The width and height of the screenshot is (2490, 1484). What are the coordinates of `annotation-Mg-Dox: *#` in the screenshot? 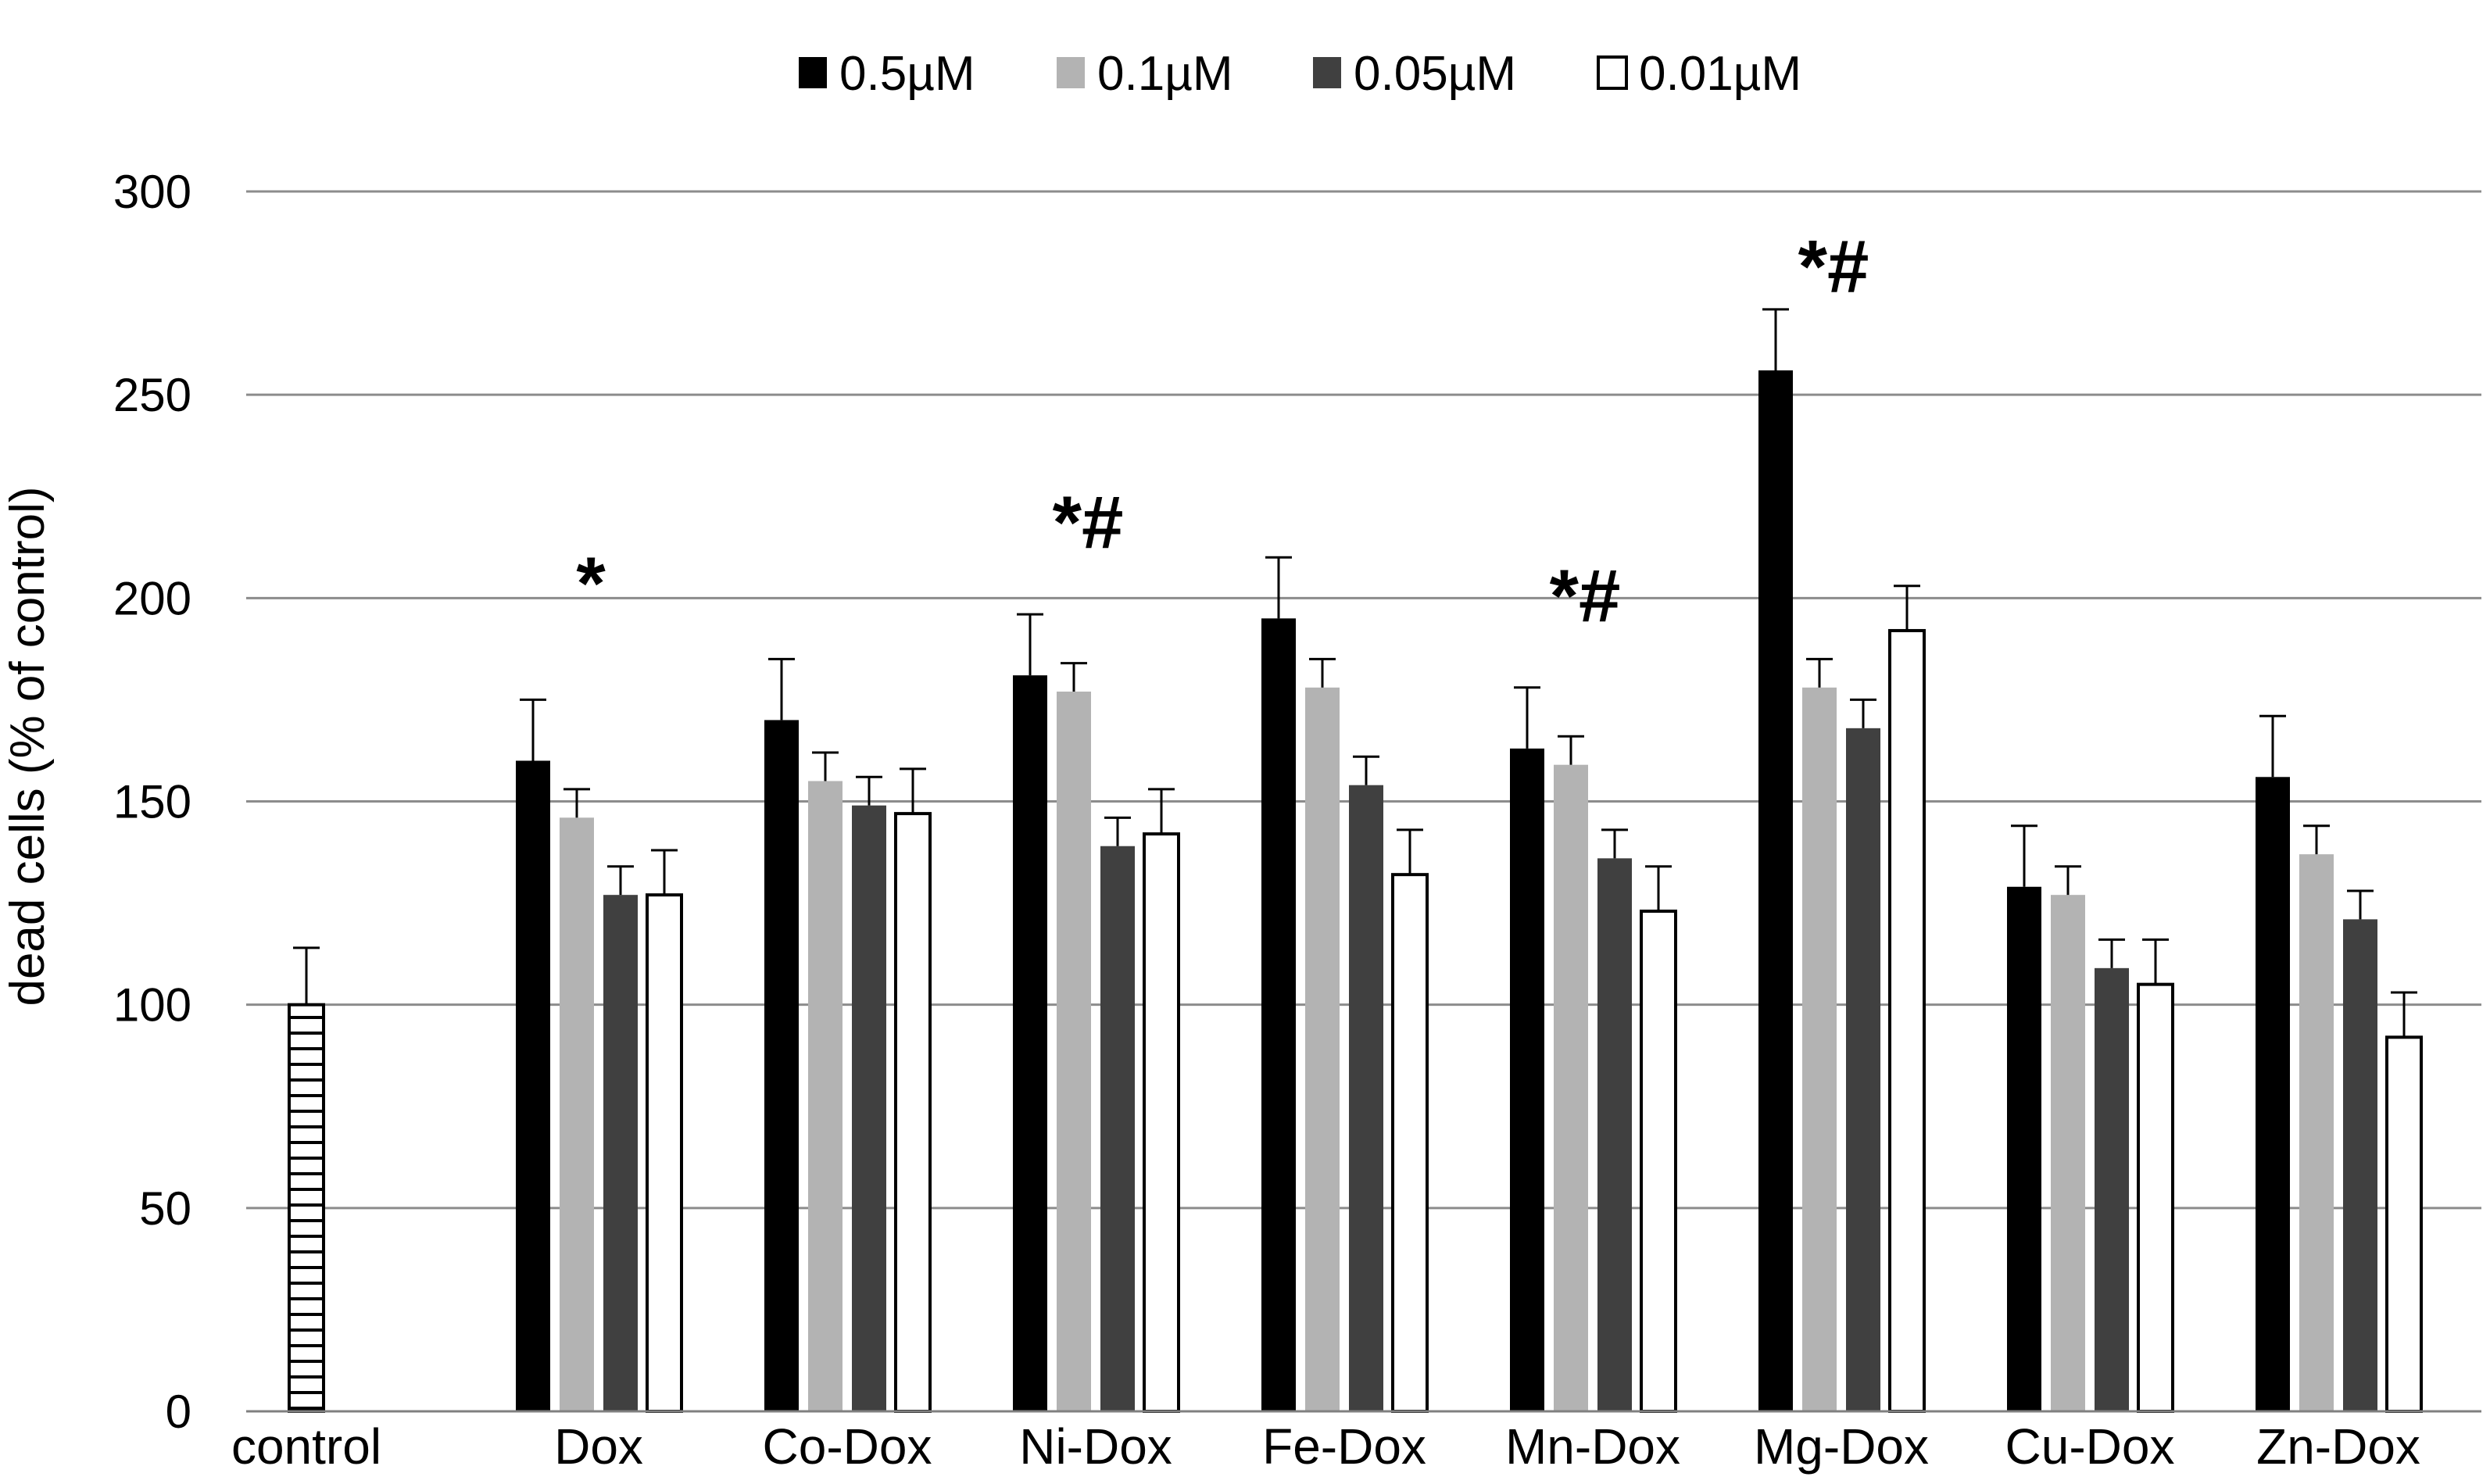 It's located at (1834, 267).